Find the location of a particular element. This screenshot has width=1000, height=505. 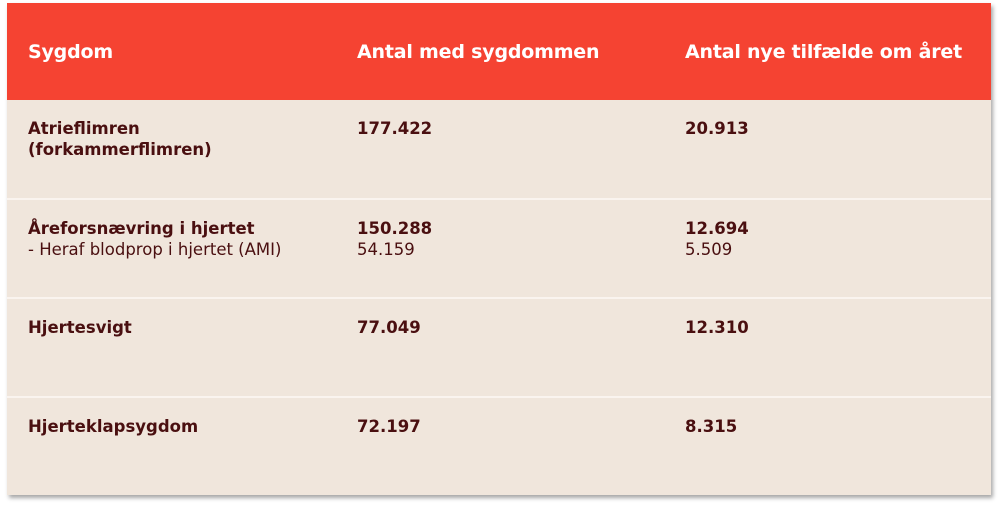

header-new-per-year: Antal nye tilfælde om året is located at coordinates (823, 52).